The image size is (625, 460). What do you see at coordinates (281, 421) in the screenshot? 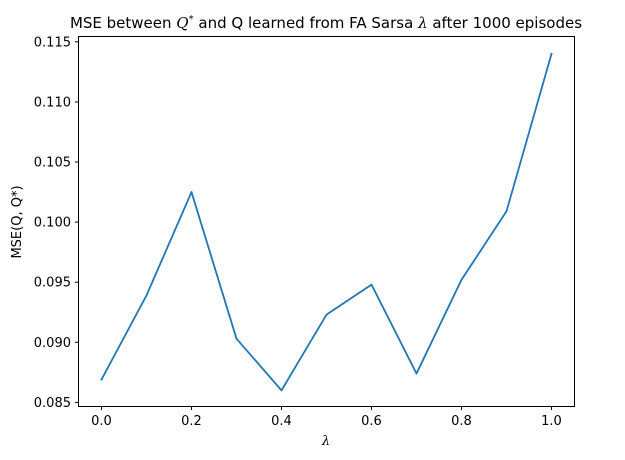
I see `x-tick-label: 0.4` at bounding box center [281, 421].